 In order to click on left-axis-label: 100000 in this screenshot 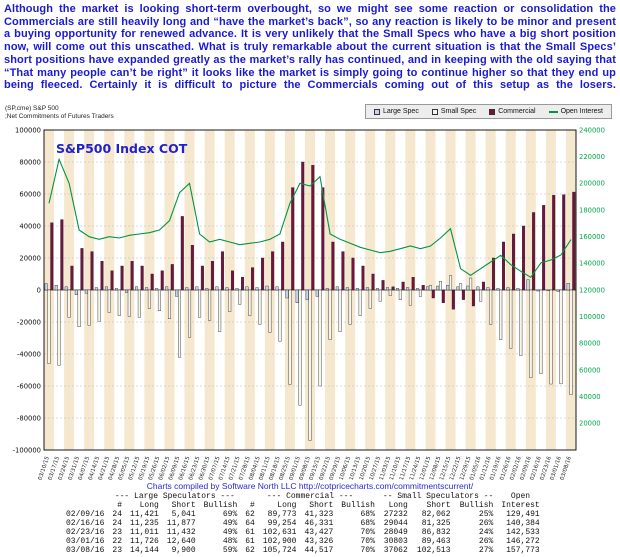, I will do `click(28, 130)`.